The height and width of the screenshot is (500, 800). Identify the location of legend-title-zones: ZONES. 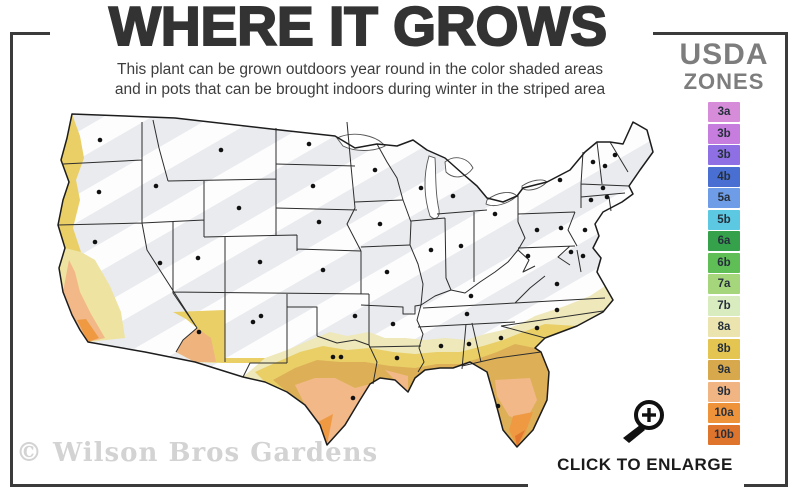
(724, 81).